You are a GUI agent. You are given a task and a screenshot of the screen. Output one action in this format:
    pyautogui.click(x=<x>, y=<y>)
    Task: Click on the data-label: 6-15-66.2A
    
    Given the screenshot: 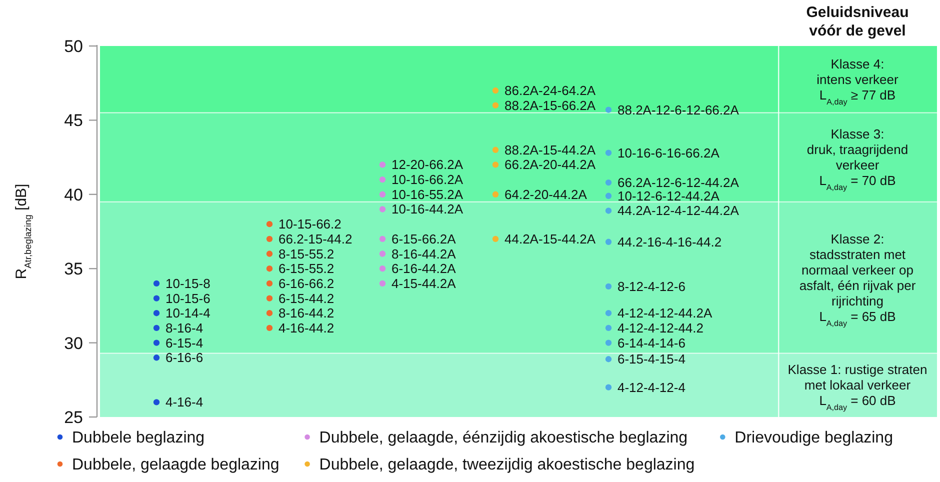 What is the action you would take?
    pyautogui.click(x=424, y=238)
    